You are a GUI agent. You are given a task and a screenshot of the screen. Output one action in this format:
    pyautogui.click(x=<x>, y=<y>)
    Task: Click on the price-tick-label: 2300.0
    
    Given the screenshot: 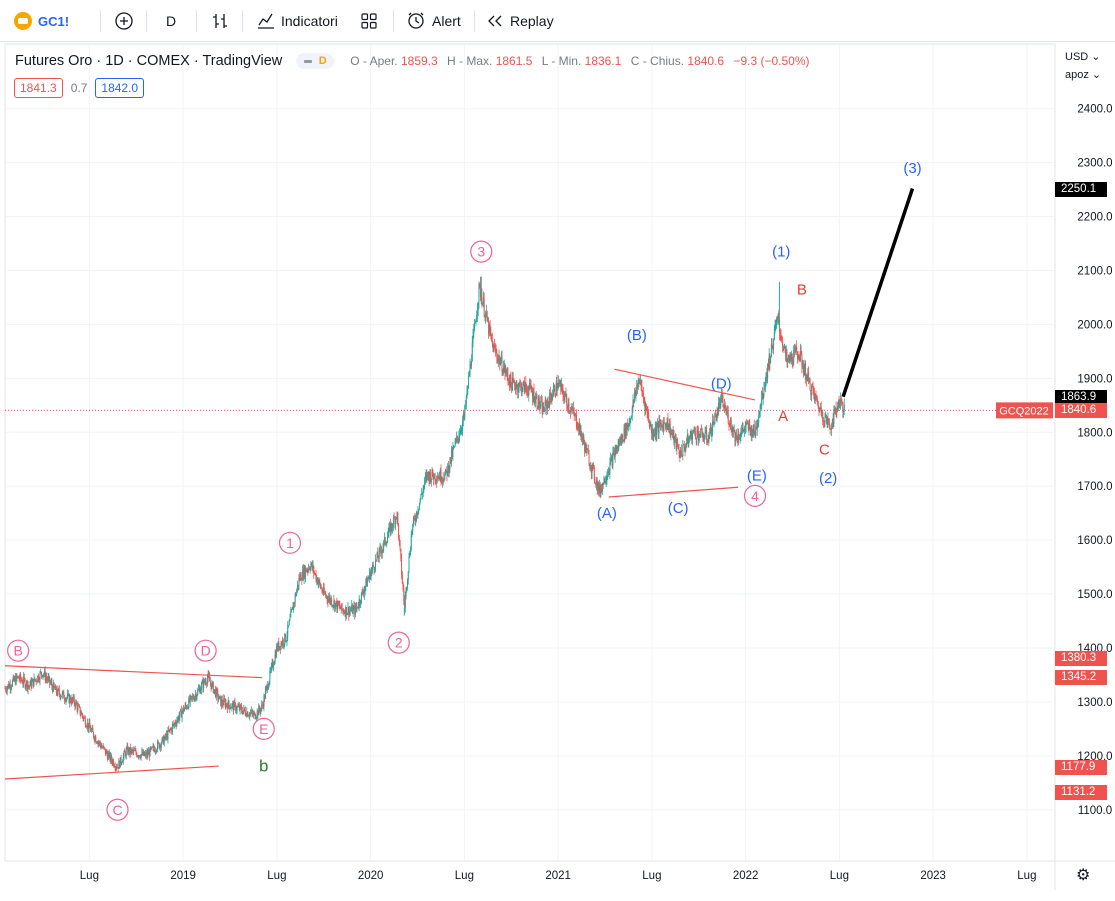 What is the action you would take?
    pyautogui.click(x=1094, y=164)
    